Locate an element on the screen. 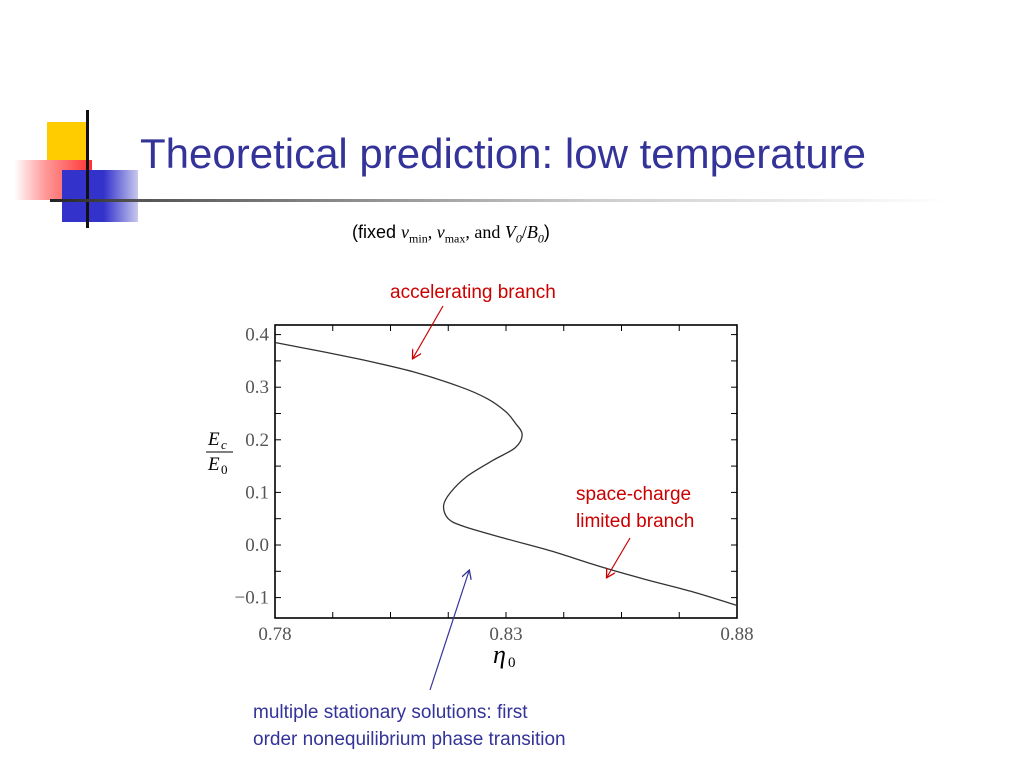 The width and height of the screenshot is (1024, 768). subtitle-min-sub: min is located at coordinates (418, 238).